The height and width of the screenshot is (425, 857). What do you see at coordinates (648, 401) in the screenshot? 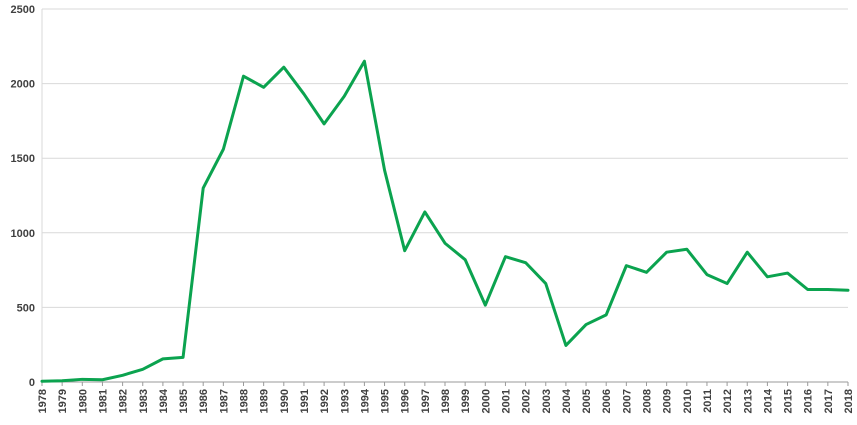
I see `x-axis-label: 2008` at bounding box center [648, 401].